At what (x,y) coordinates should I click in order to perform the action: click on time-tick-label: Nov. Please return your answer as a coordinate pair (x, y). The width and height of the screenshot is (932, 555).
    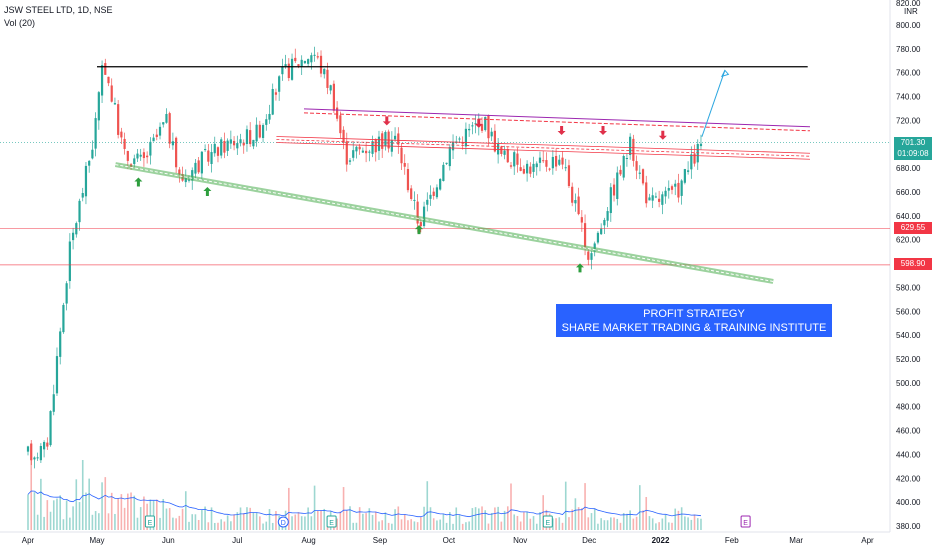
    Looking at the image, I should click on (520, 540).